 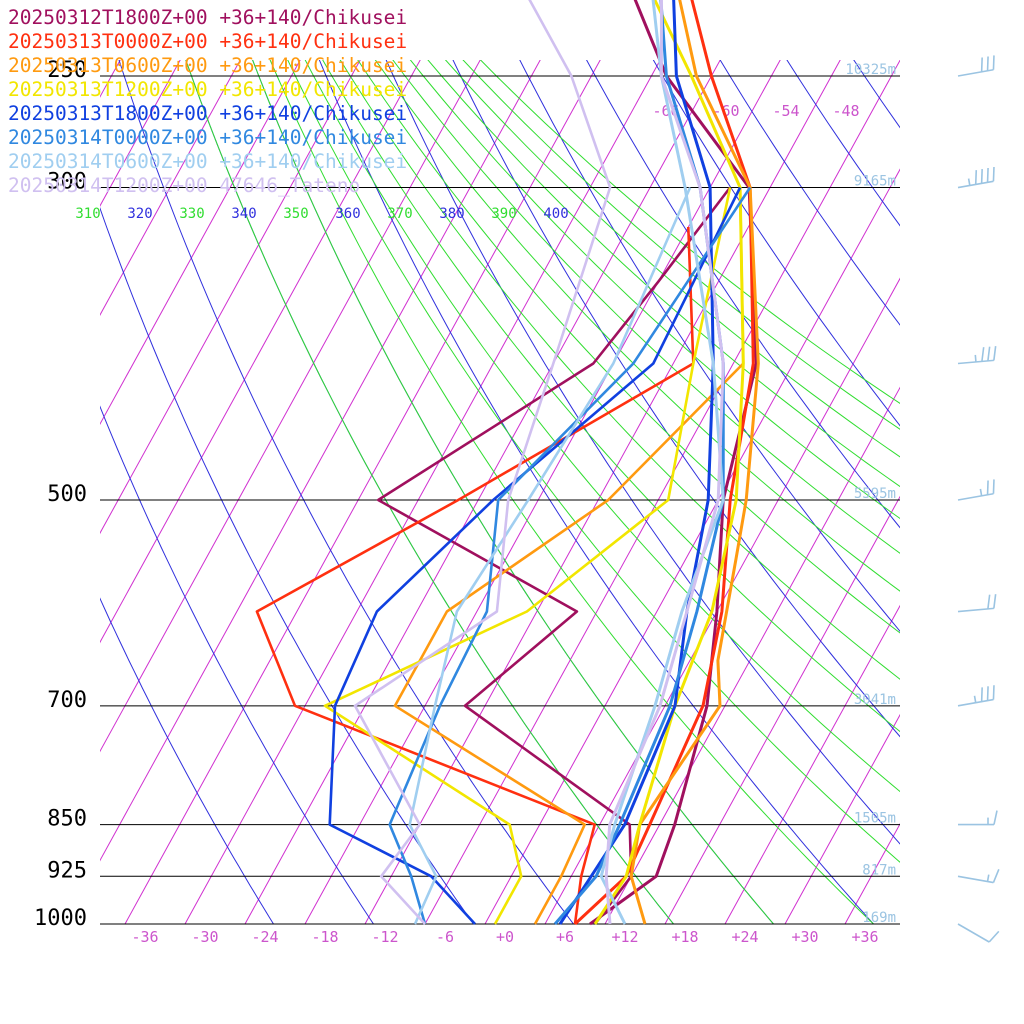 What do you see at coordinates (184, 185) in the screenshot?
I see `legend-entry: 20250314T1200Z+00 47646_Tateno` at bounding box center [184, 185].